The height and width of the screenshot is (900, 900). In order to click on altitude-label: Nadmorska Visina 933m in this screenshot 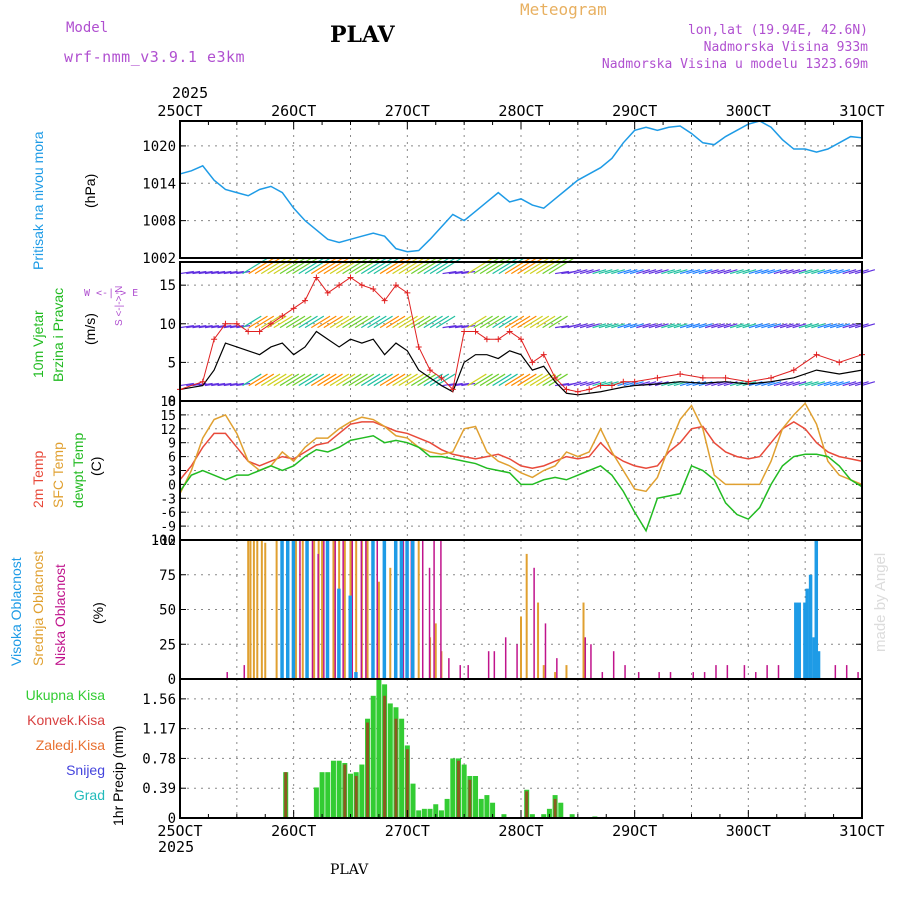, I will do `click(785, 47)`.